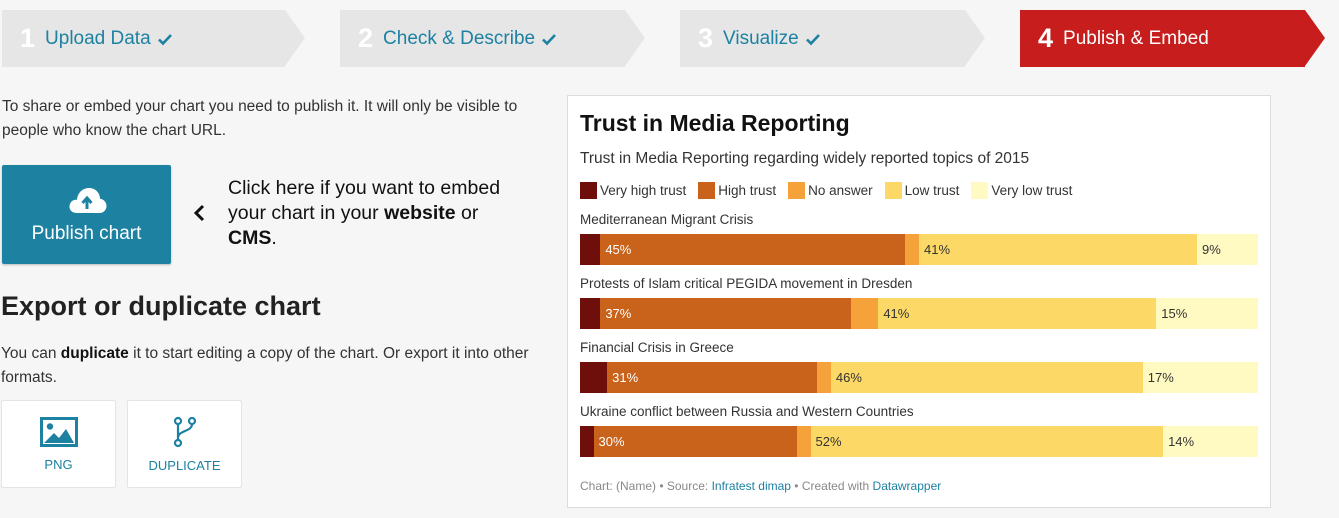 The image size is (1339, 518). What do you see at coordinates (932, 190) in the screenshot?
I see `legend-label: Low trust` at bounding box center [932, 190].